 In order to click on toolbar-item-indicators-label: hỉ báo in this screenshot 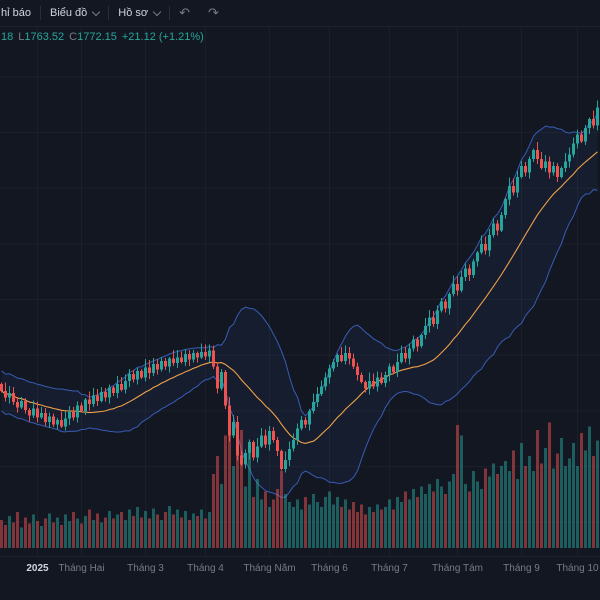, I will do `click(16, 13)`.